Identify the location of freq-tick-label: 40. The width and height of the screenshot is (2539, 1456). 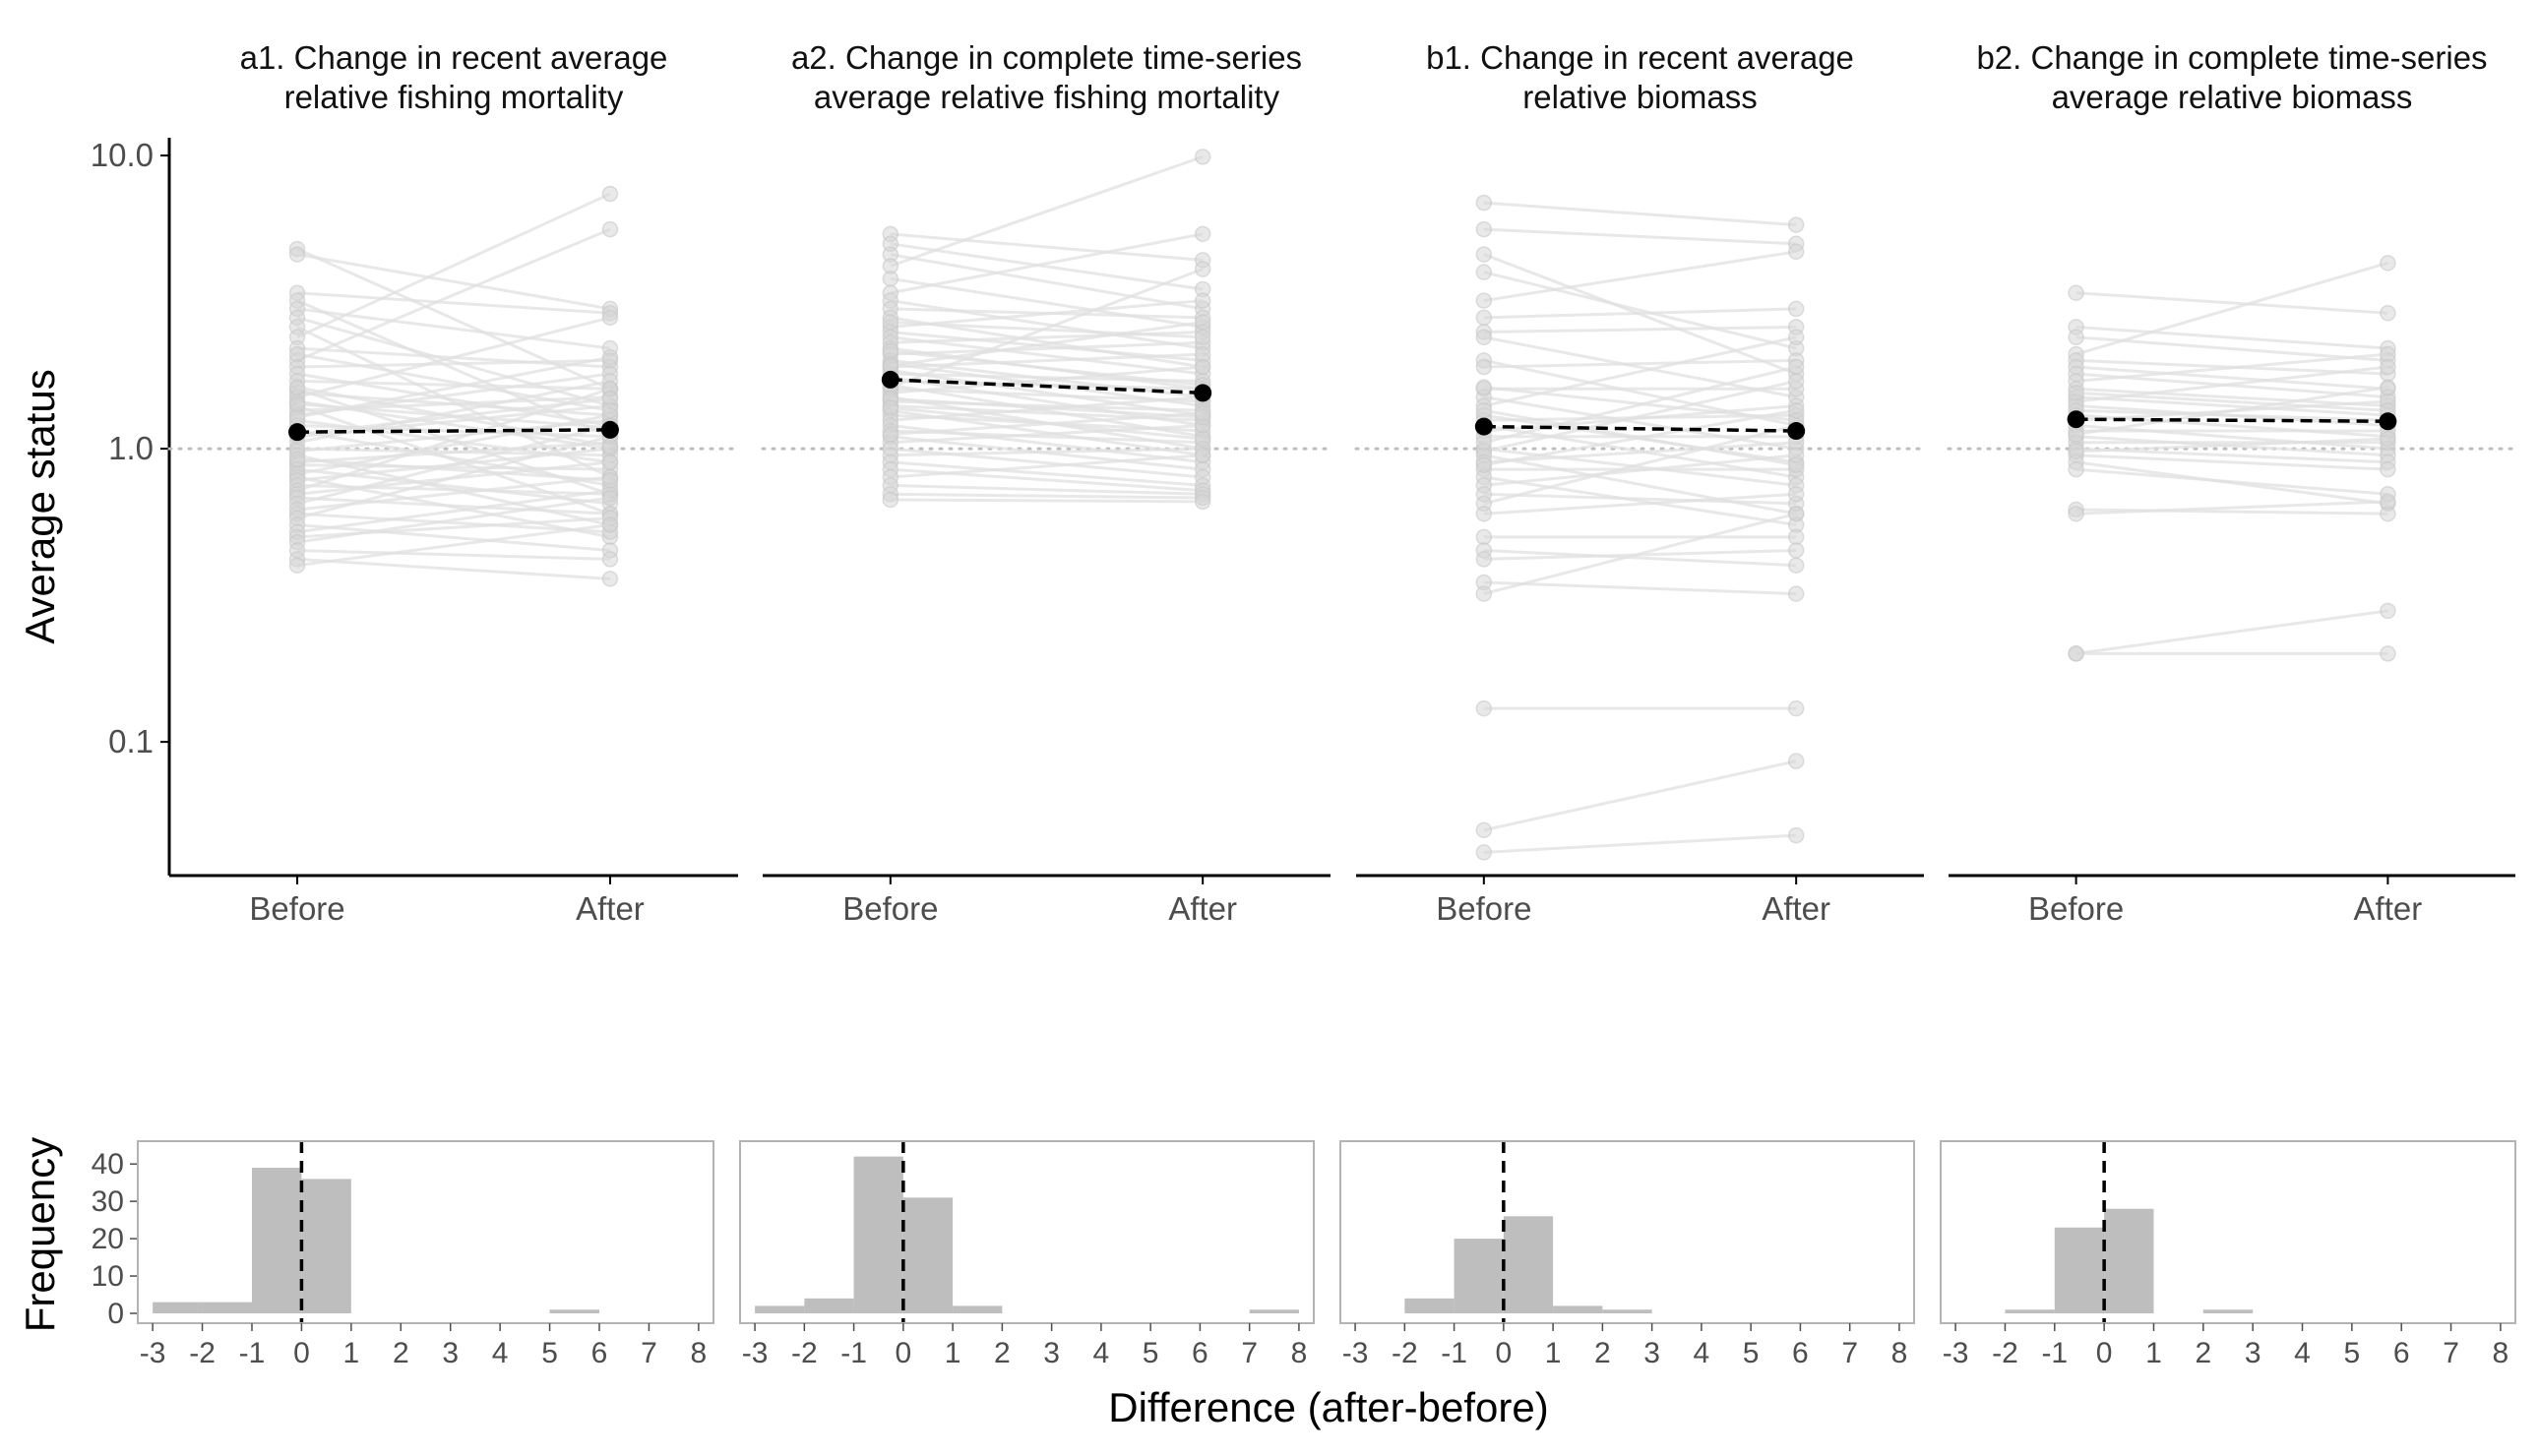
(108, 1164).